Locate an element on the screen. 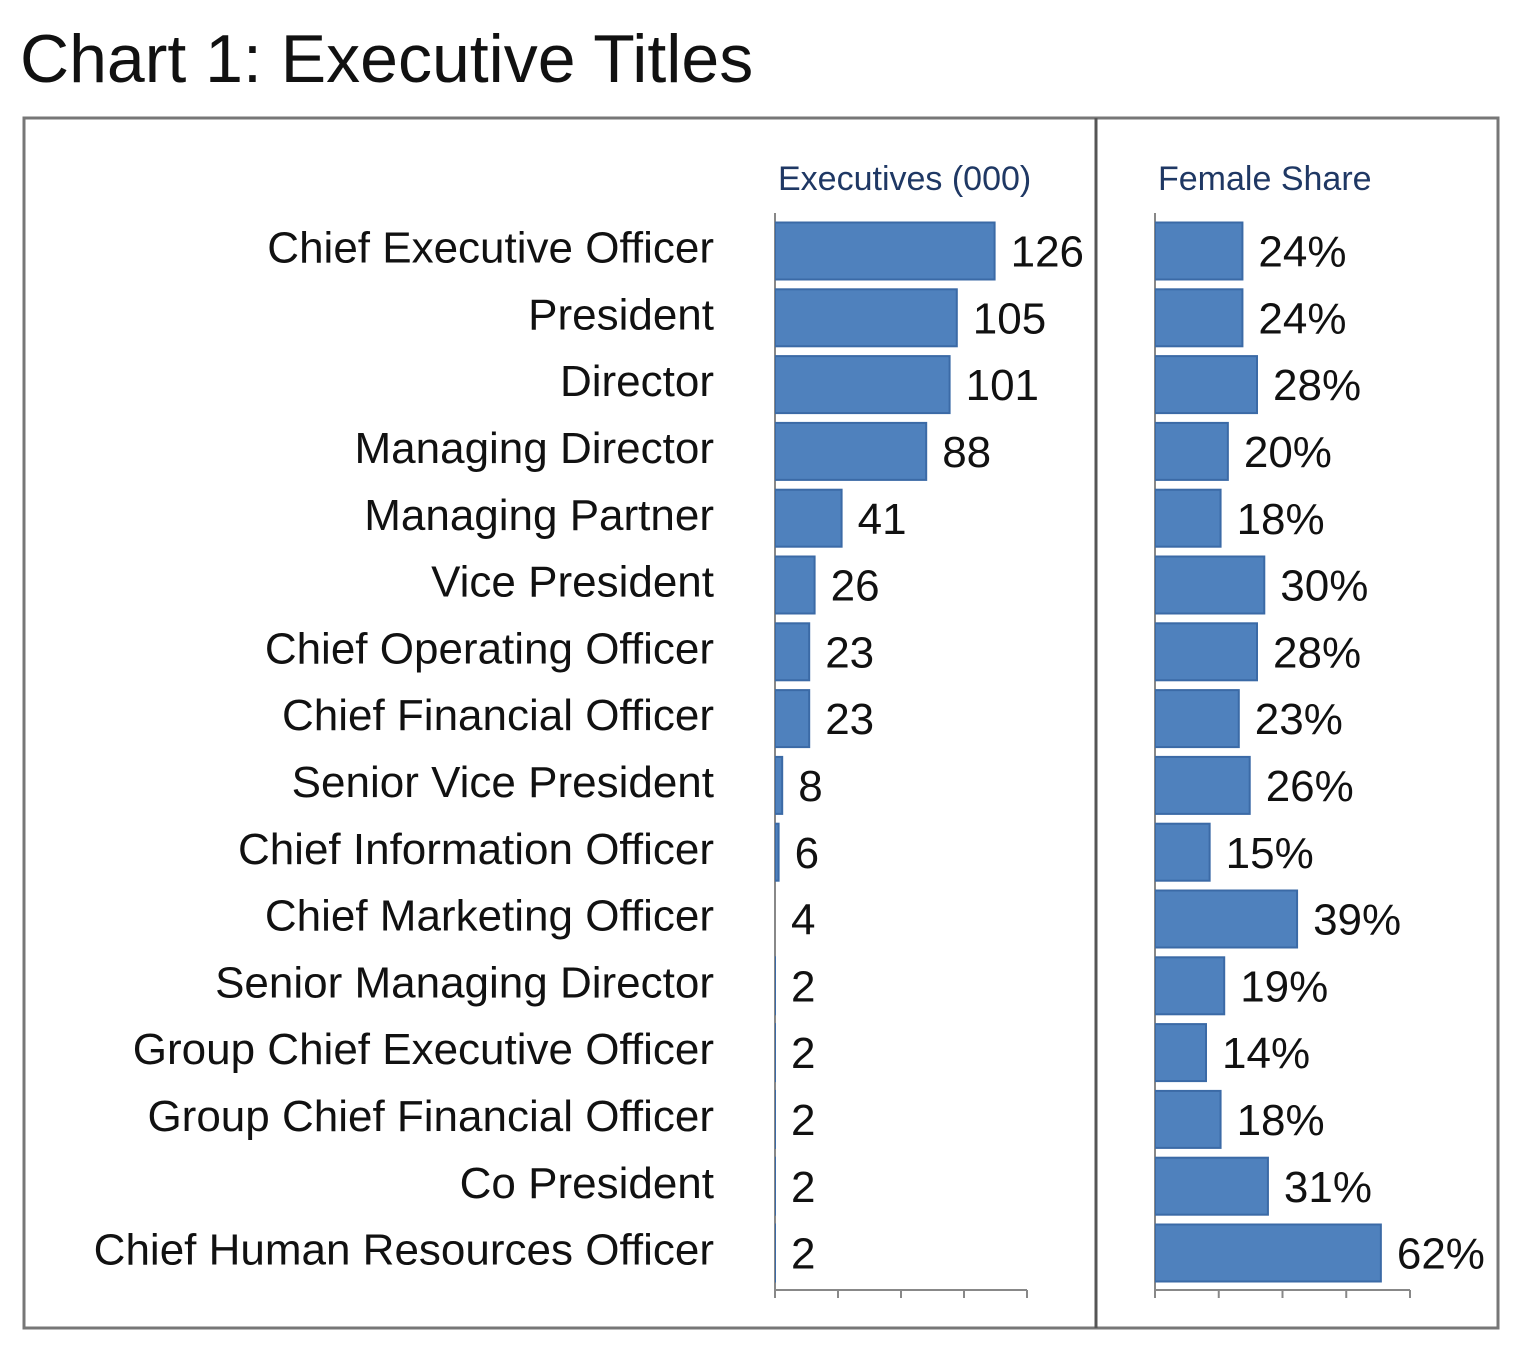 The width and height of the screenshot is (1524, 1356). value-label: 15% is located at coordinates (1270, 853).